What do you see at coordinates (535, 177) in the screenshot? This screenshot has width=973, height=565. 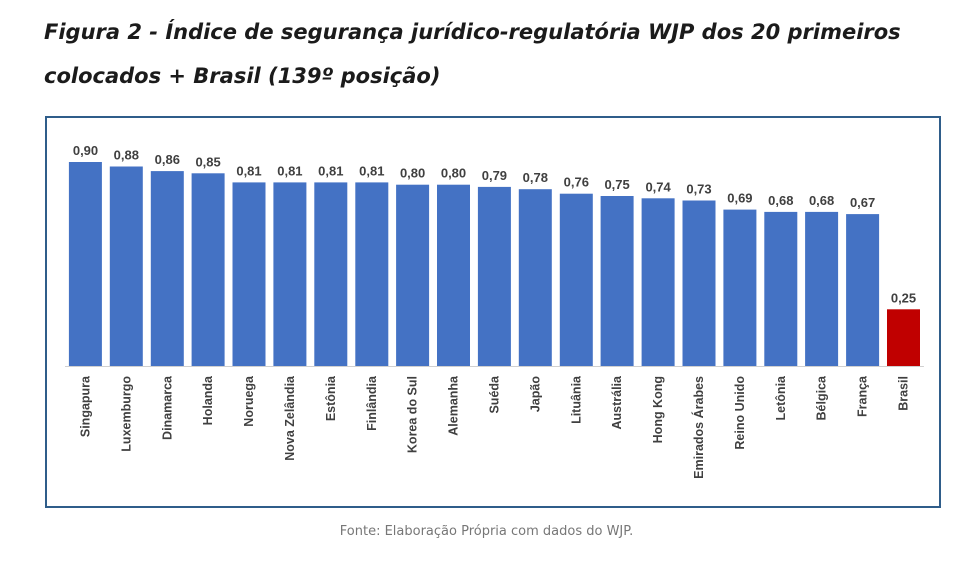 I see `bar-value-label-11: 0,78` at bounding box center [535, 177].